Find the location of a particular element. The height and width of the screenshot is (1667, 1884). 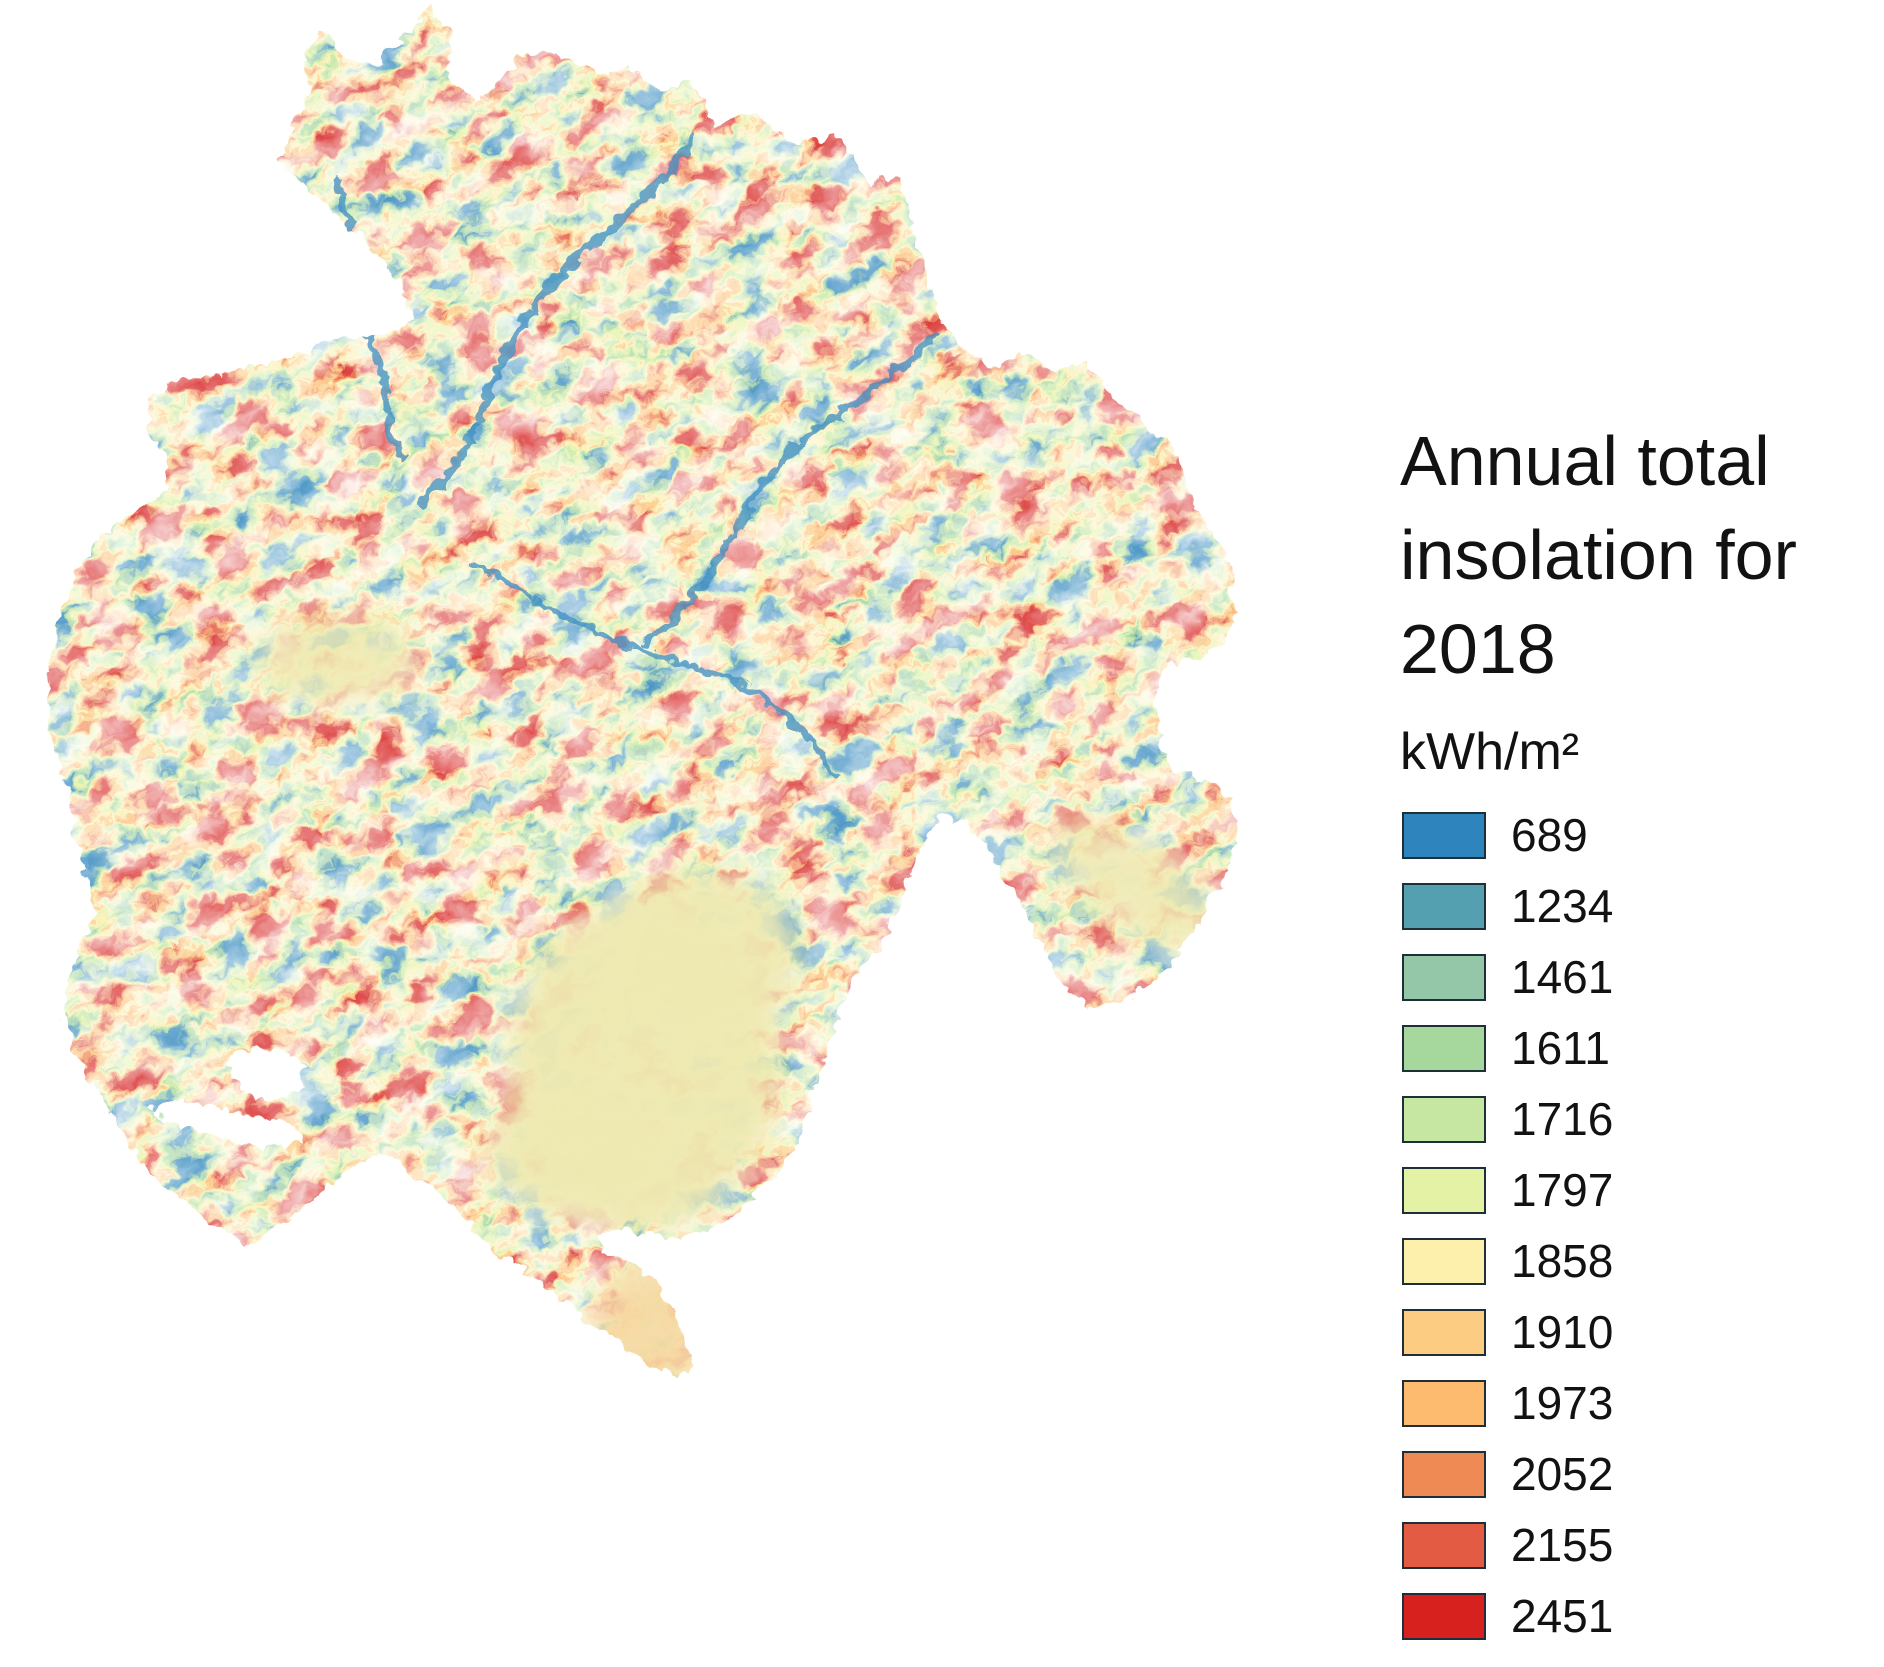

map-title-line1: Annual total is located at coordinates (1585, 461).